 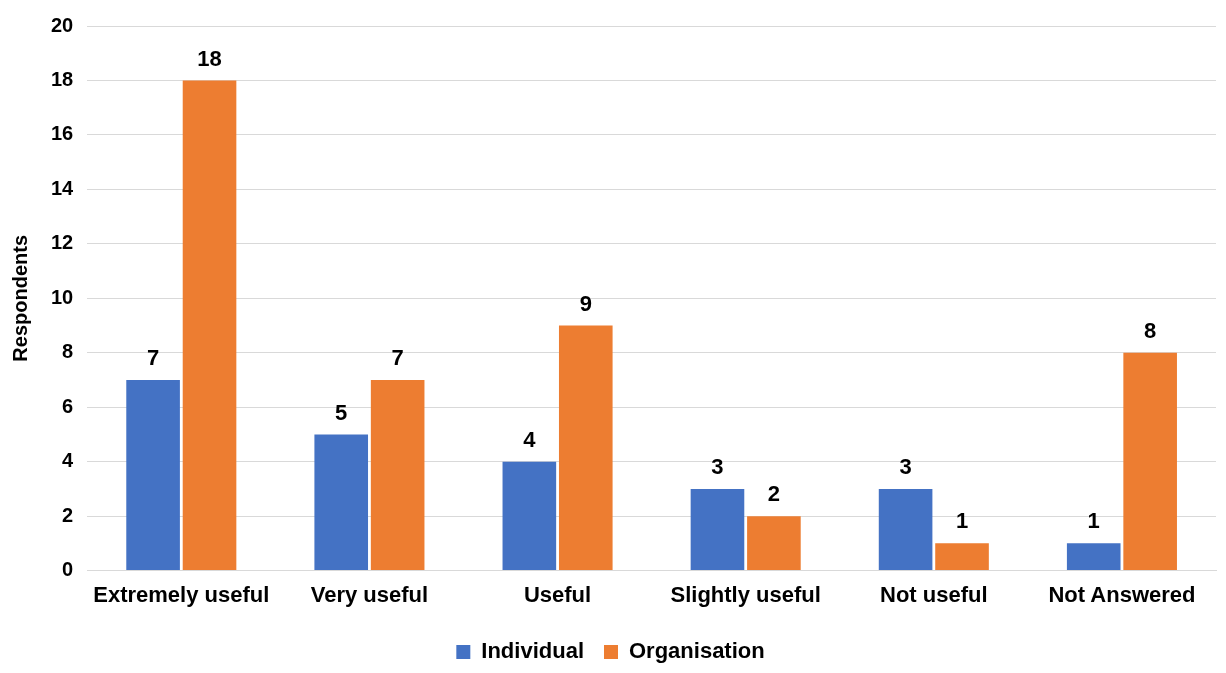 What do you see at coordinates (62, 78) in the screenshot?
I see `y-tick-label: 18` at bounding box center [62, 78].